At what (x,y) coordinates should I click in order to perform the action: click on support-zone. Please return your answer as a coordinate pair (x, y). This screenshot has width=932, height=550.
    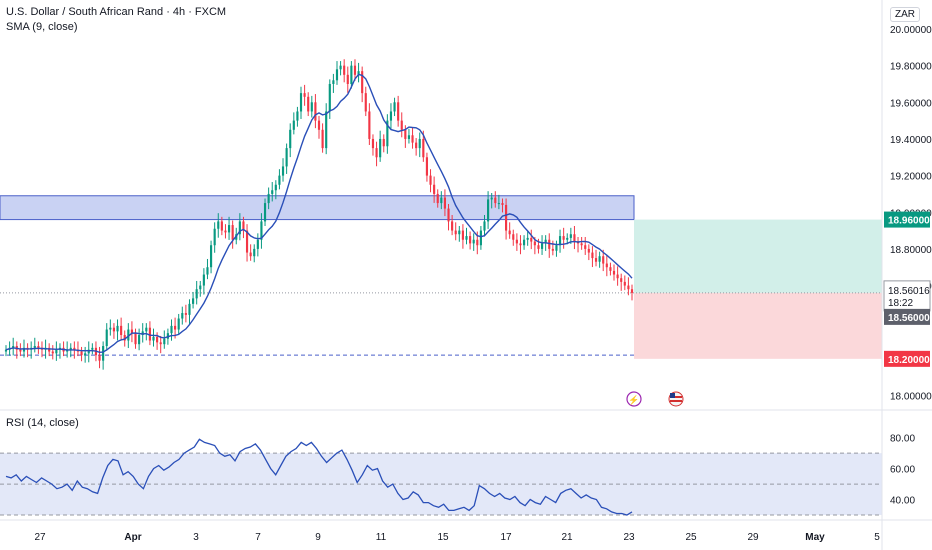
    Looking at the image, I should click on (317, 208).